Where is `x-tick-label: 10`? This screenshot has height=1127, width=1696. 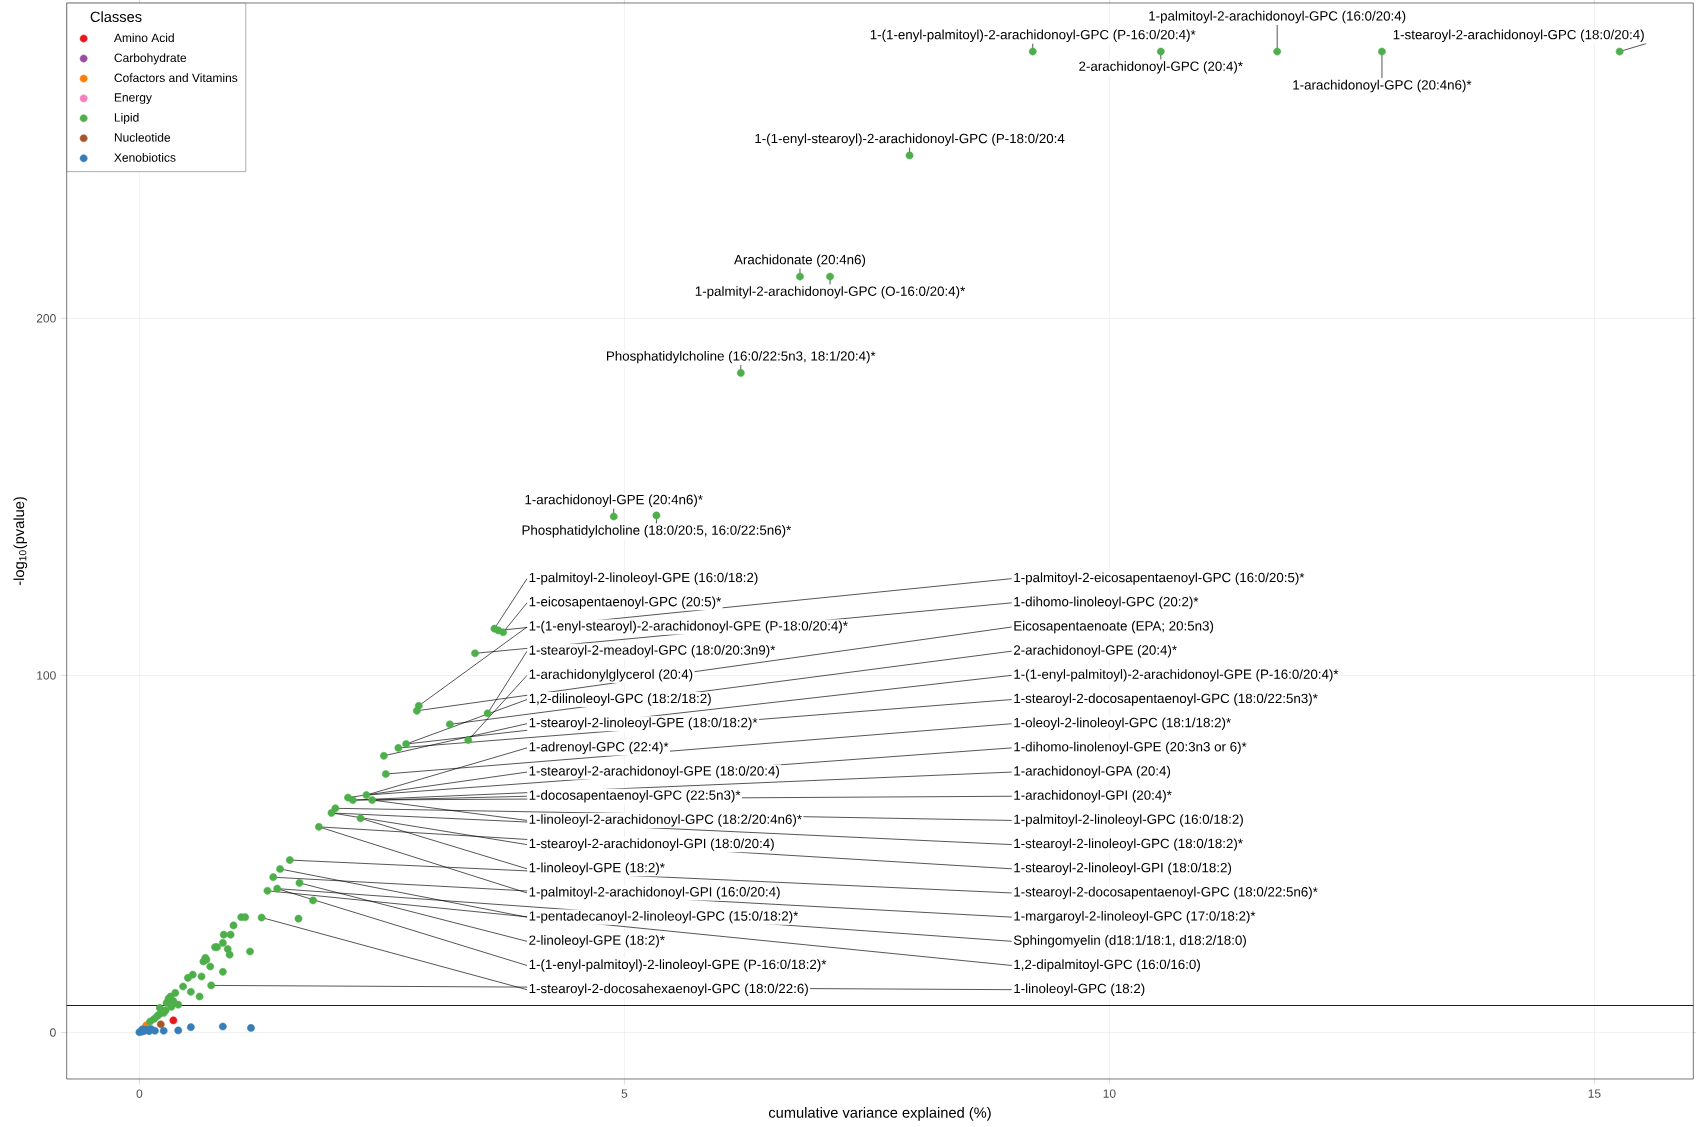
x-tick-label: 10 is located at coordinates (1109, 1093).